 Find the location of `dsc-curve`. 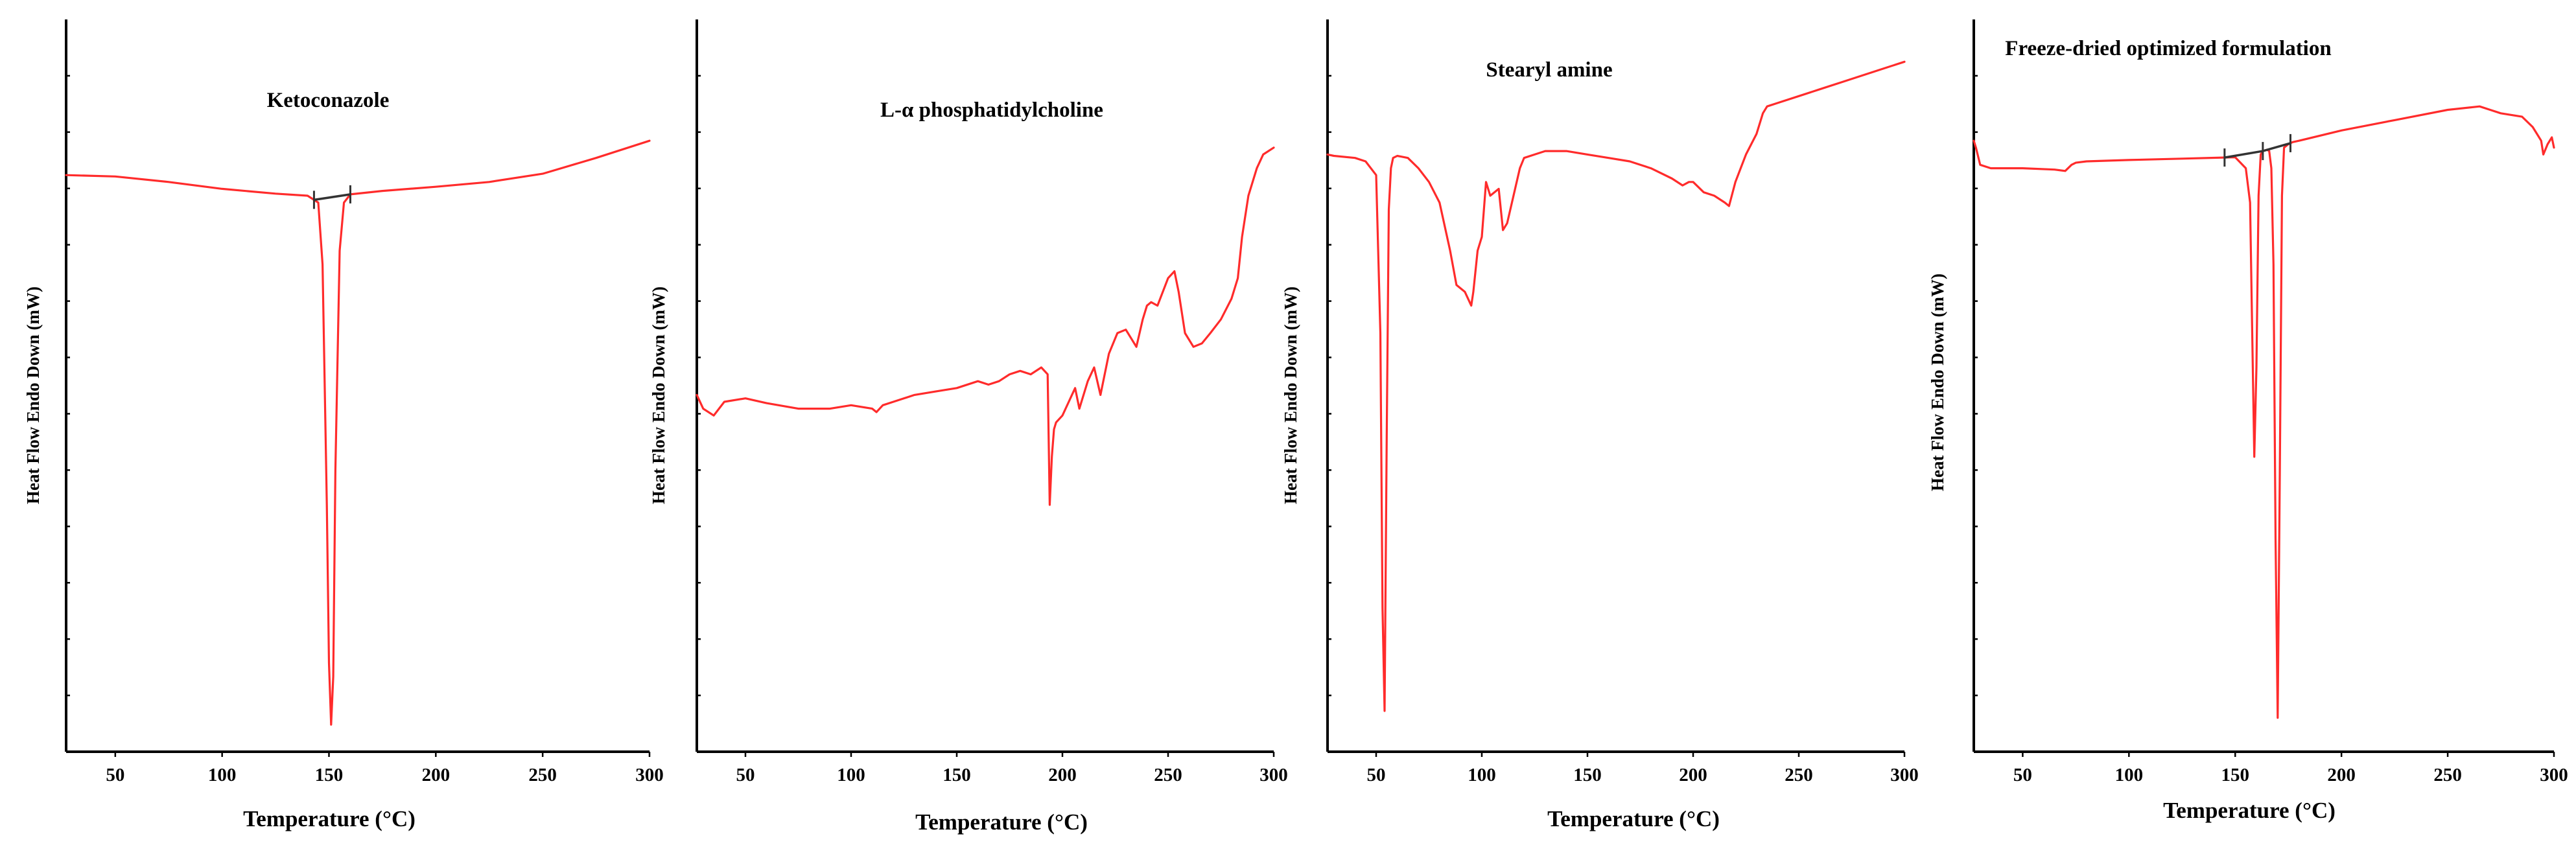

dsc-curve is located at coordinates (985, 326).